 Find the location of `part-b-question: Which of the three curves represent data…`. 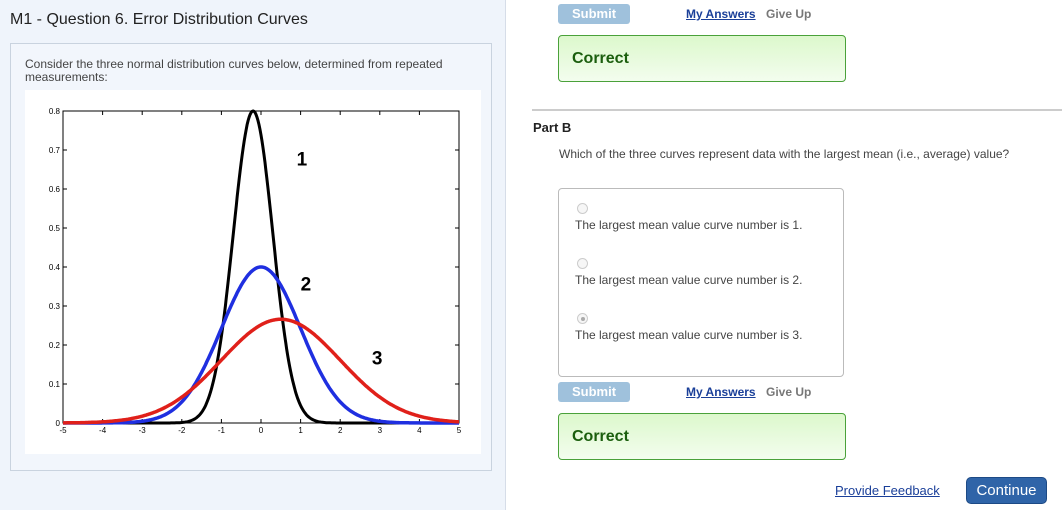

part-b-question: Which of the three curves represent data… is located at coordinates (784, 154).